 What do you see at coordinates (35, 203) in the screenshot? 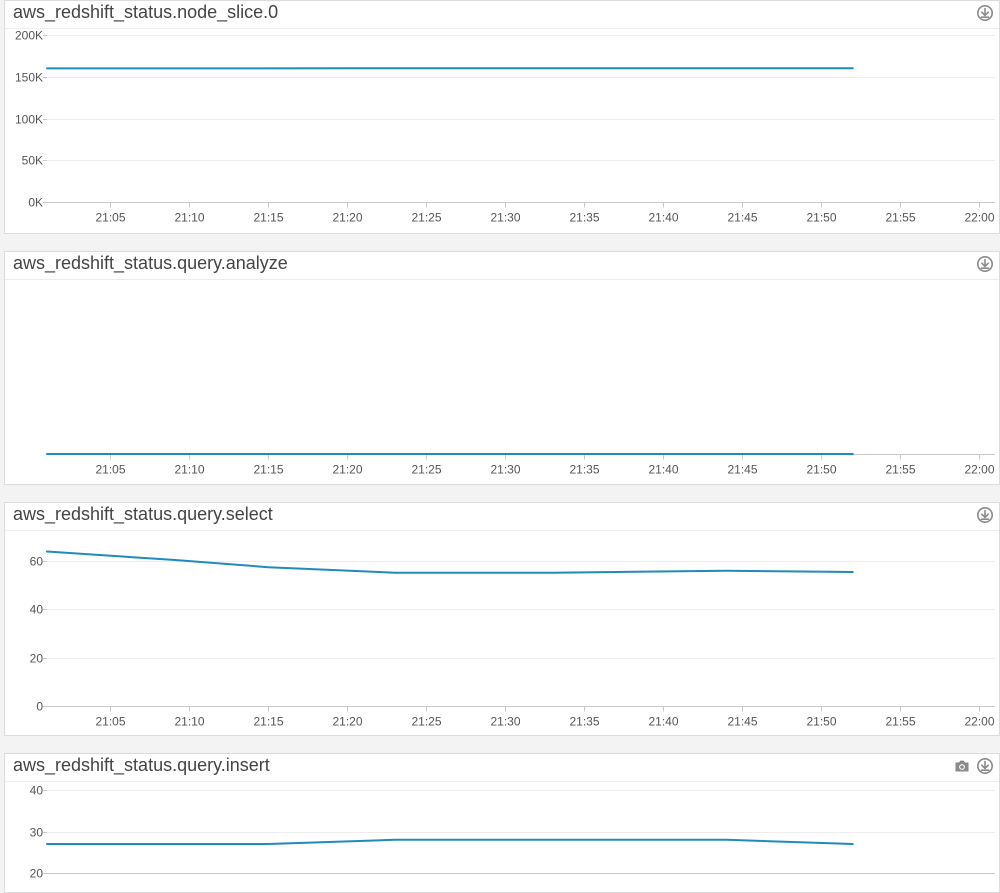
I see `y-tick-label: 0K` at bounding box center [35, 203].